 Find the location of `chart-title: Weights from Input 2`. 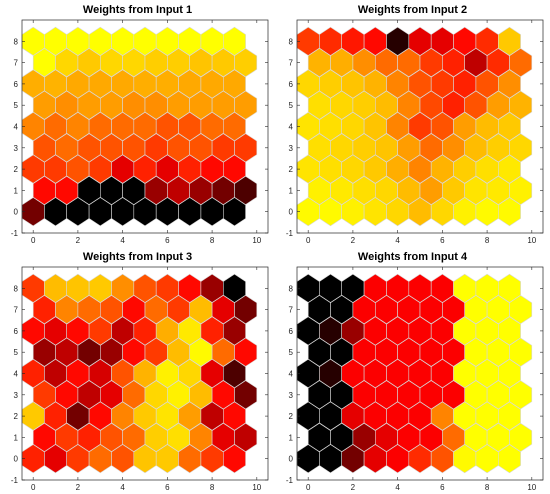

chart-title: Weights from Input 2 is located at coordinates (412, 10).